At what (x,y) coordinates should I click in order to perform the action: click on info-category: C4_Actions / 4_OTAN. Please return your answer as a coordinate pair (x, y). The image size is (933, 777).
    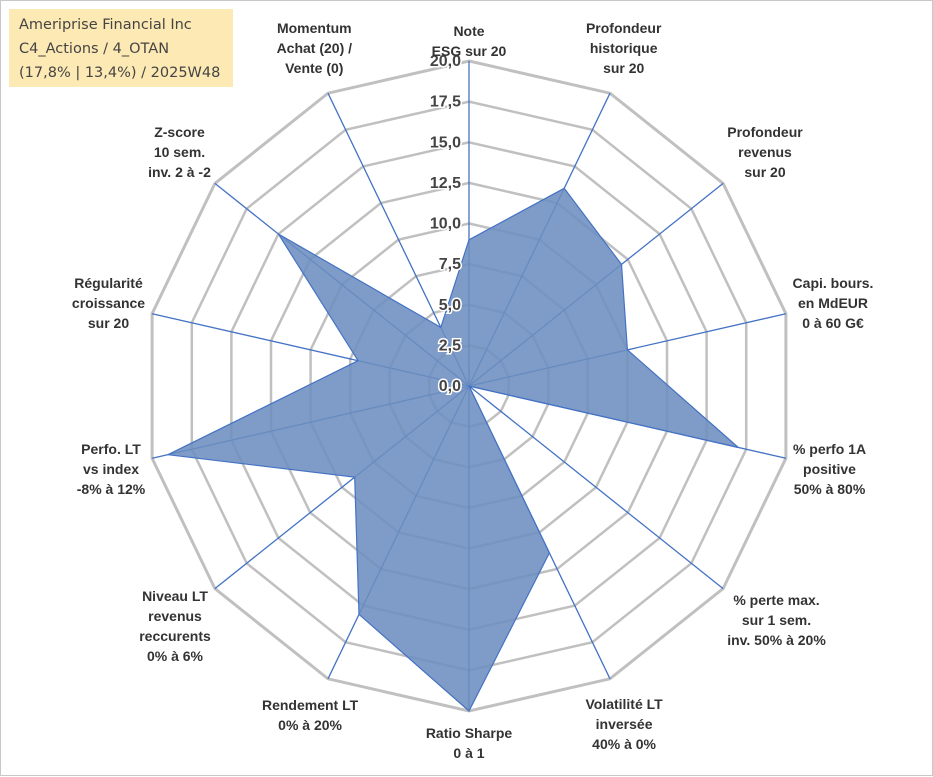
    Looking at the image, I should click on (123, 49).